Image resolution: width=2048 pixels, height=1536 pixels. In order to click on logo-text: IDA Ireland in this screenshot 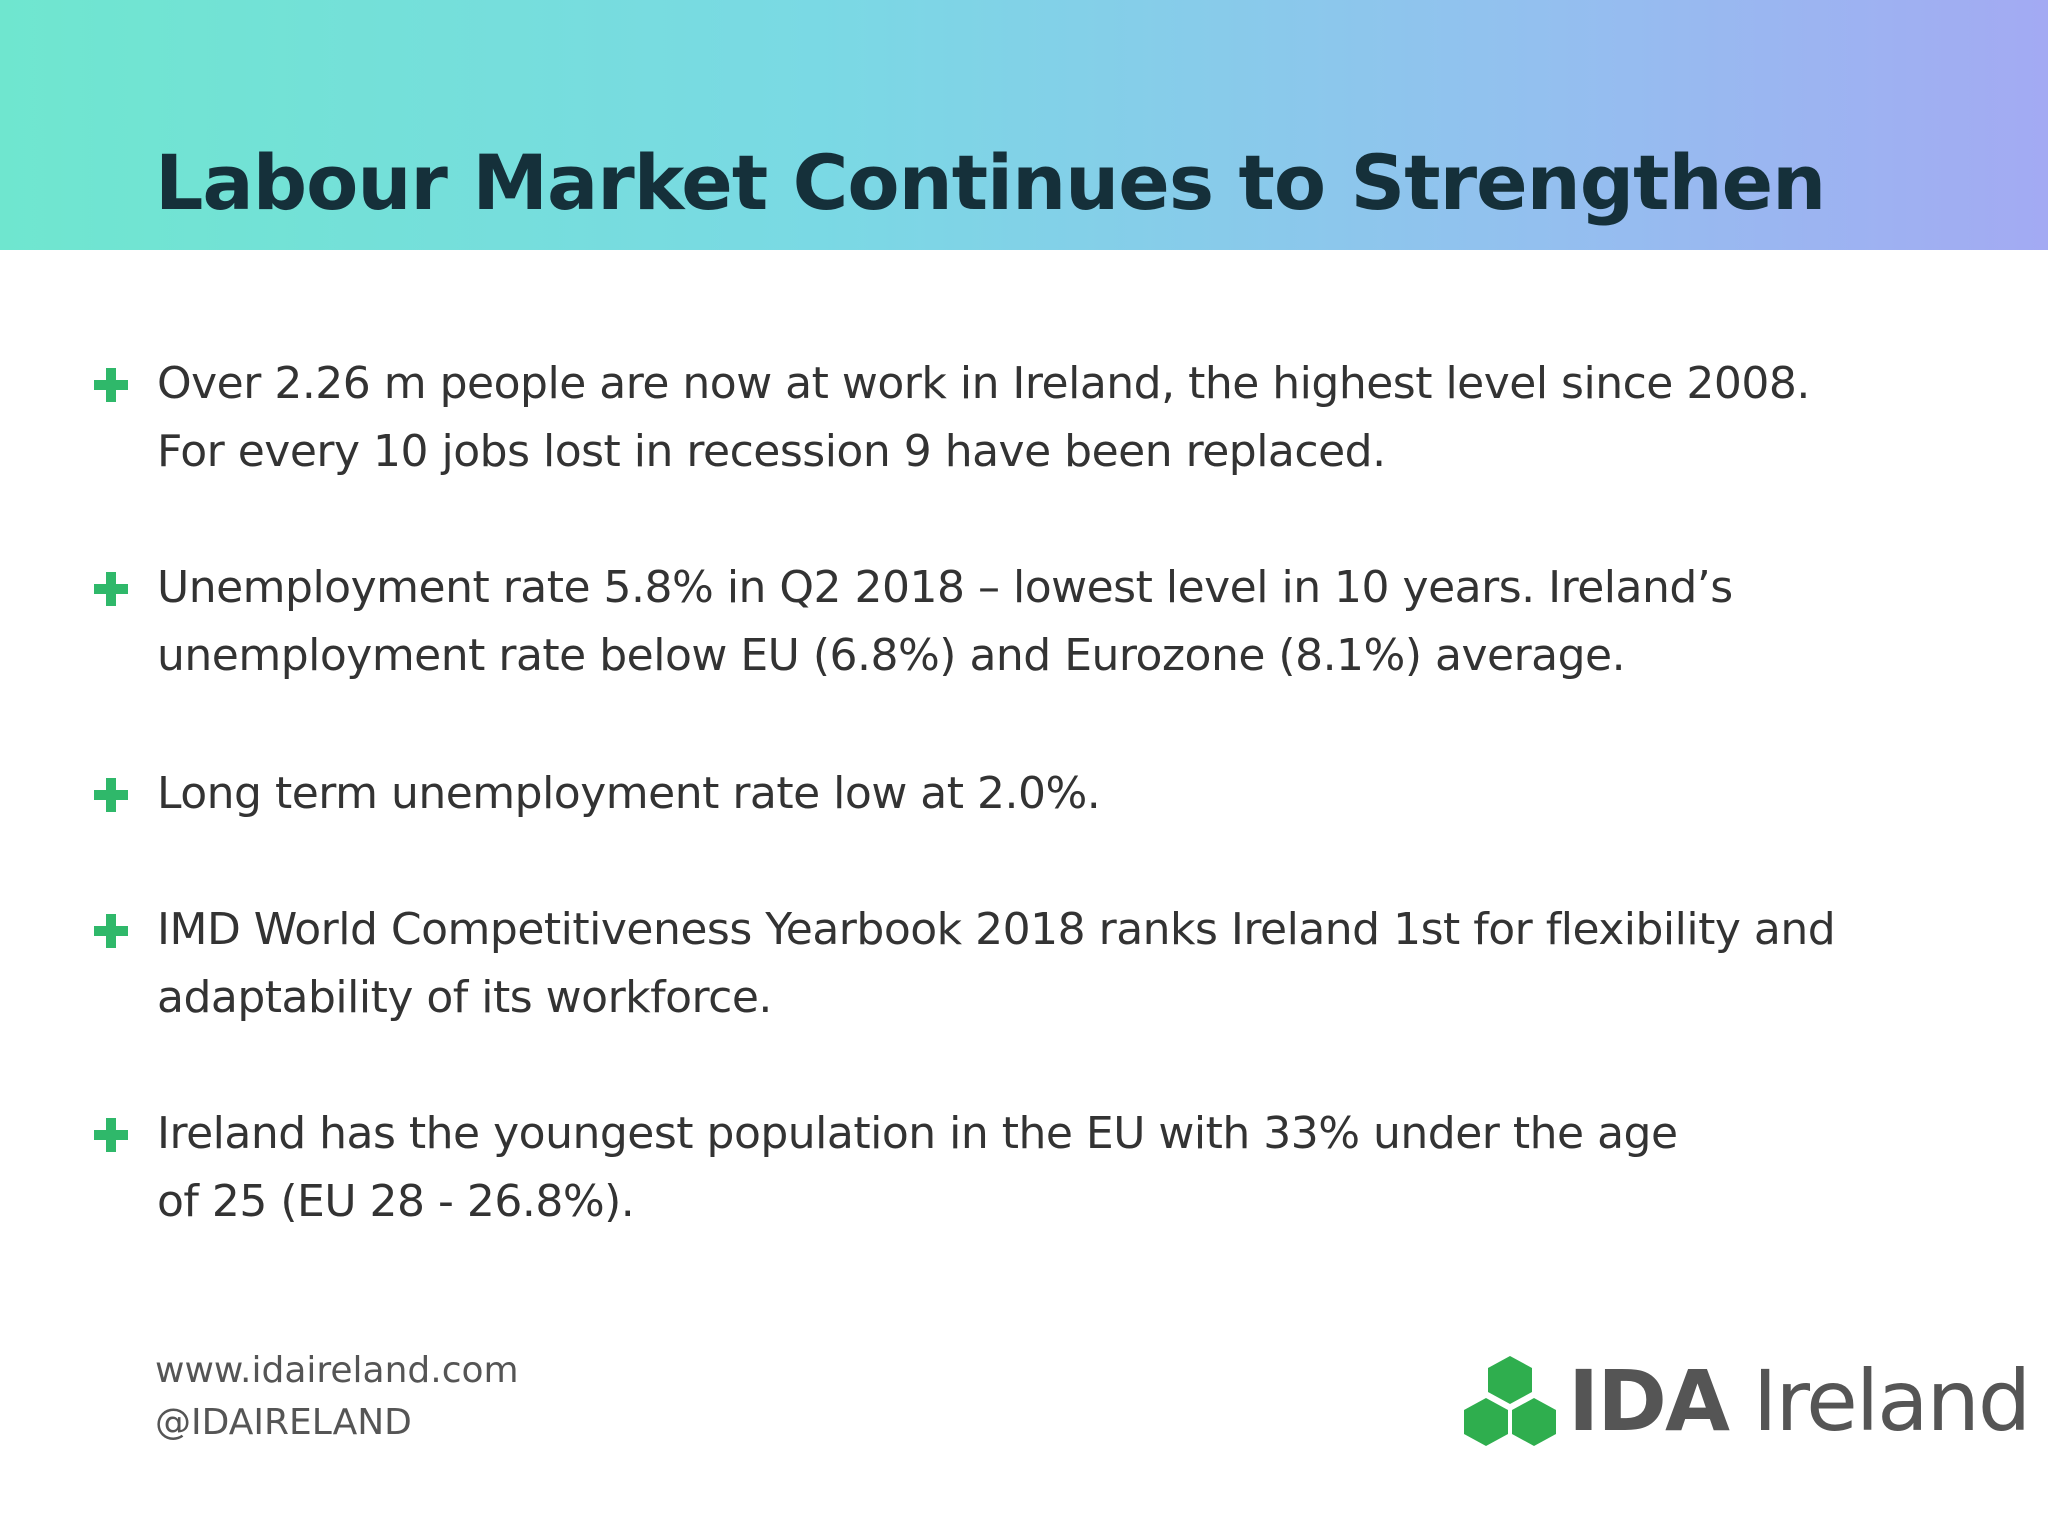, I will do `click(1800, 1401)`.